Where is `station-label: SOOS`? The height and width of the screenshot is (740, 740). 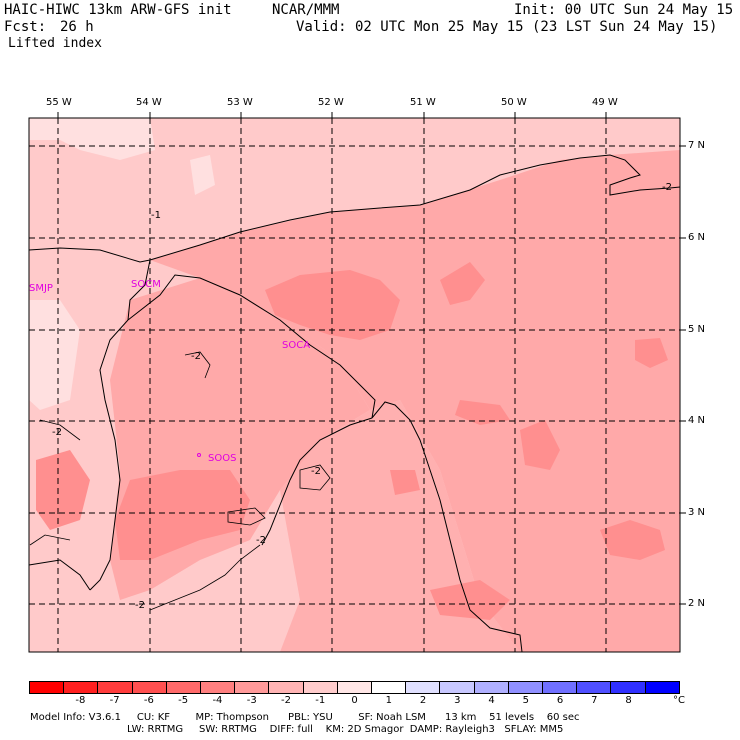
station-label: SOOS is located at coordinates (222, 458).